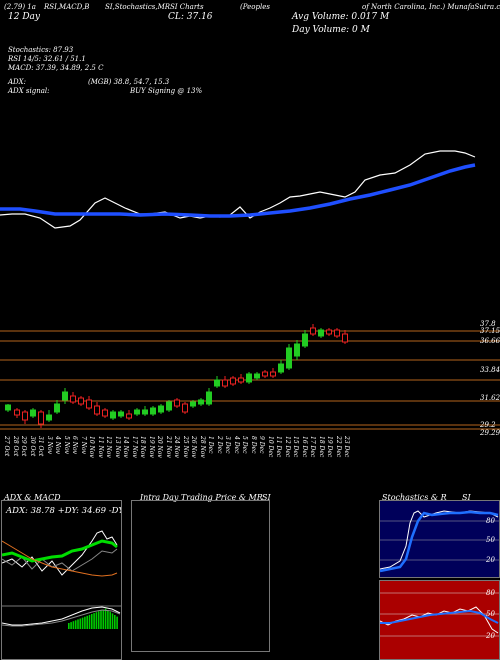  I want to click on date-label: 14 Nov, so click(125, 447).